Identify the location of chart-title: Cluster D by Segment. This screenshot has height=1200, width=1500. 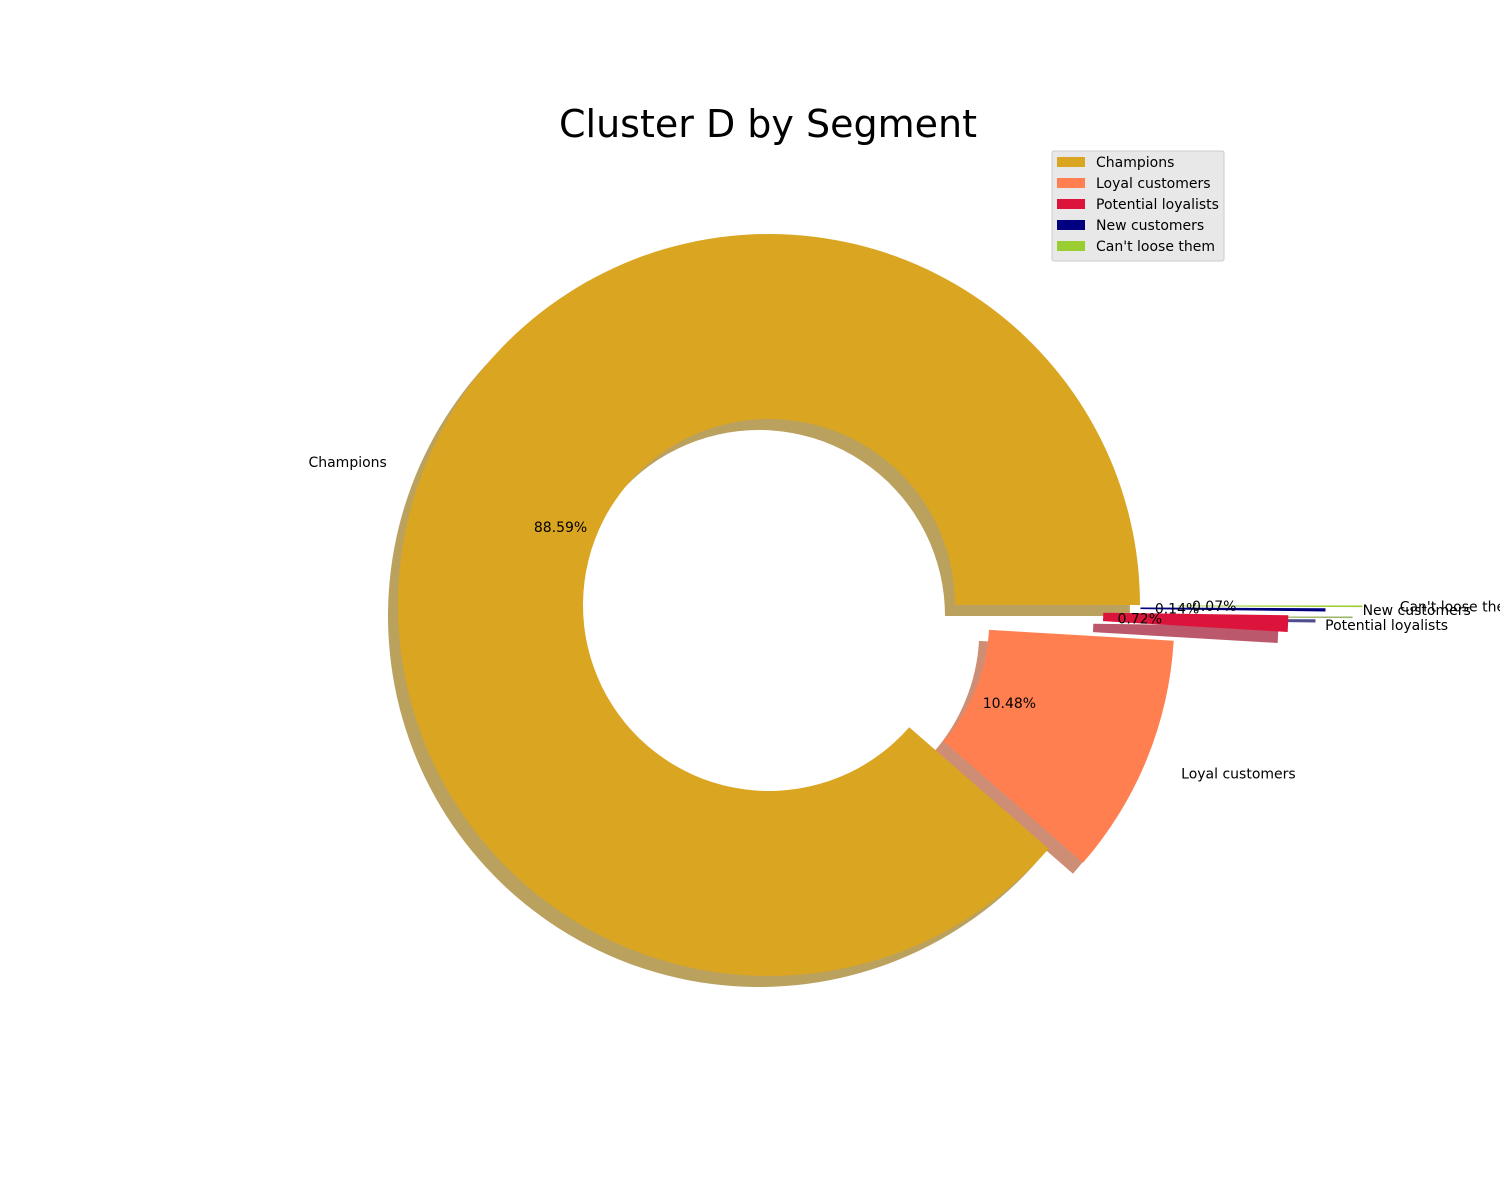
(768, 124).